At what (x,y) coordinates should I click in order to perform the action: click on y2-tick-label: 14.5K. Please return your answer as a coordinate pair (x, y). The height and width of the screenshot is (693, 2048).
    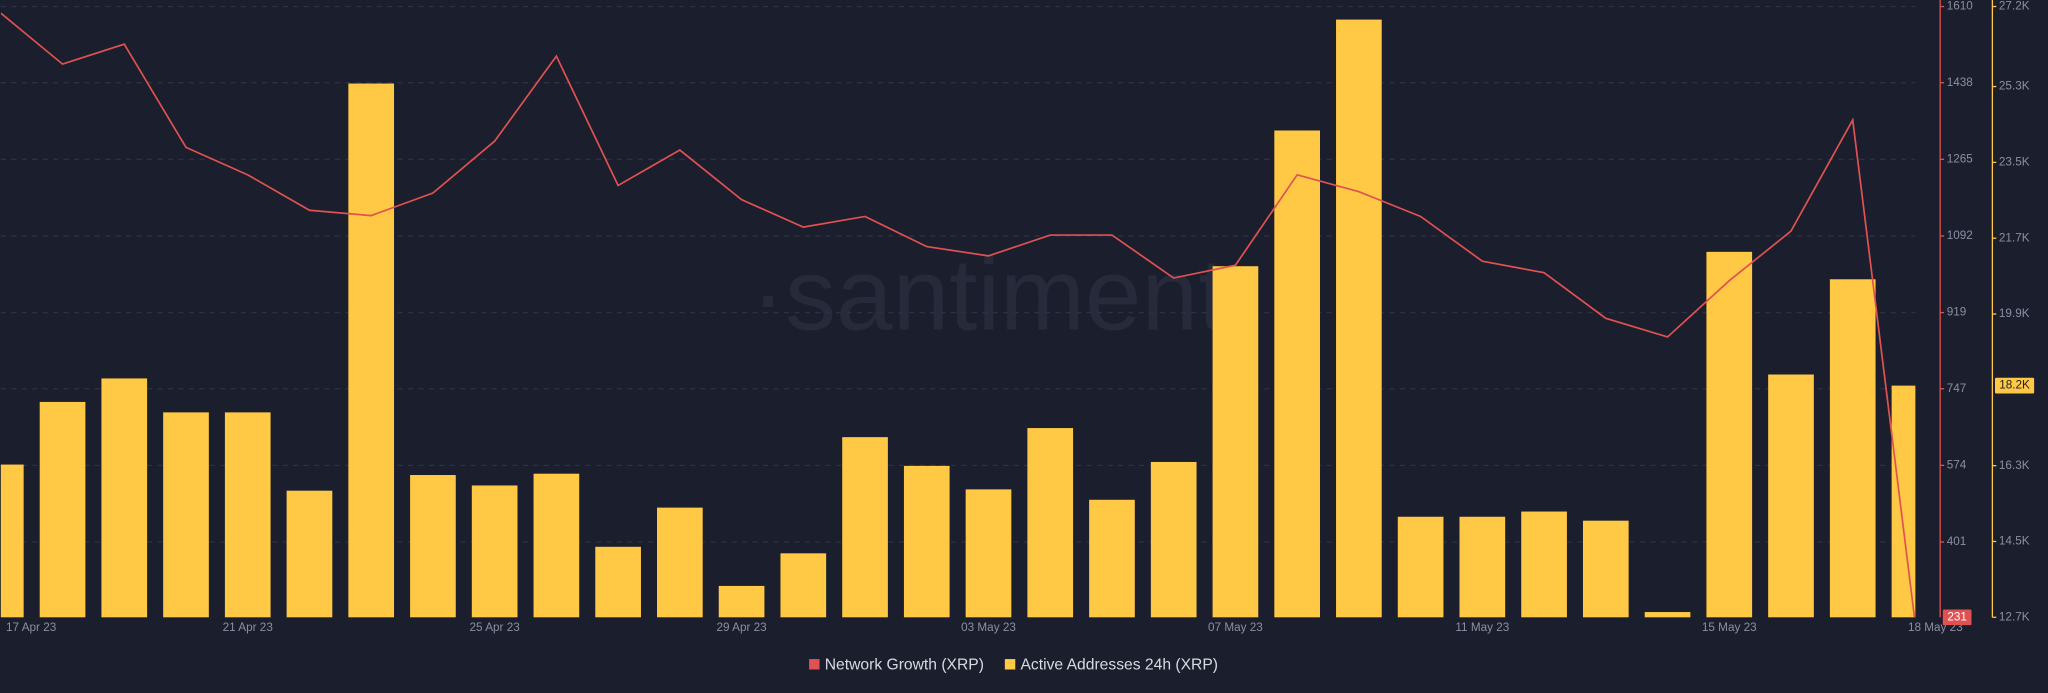
    Looking at the image, I should click on (2014, 541).